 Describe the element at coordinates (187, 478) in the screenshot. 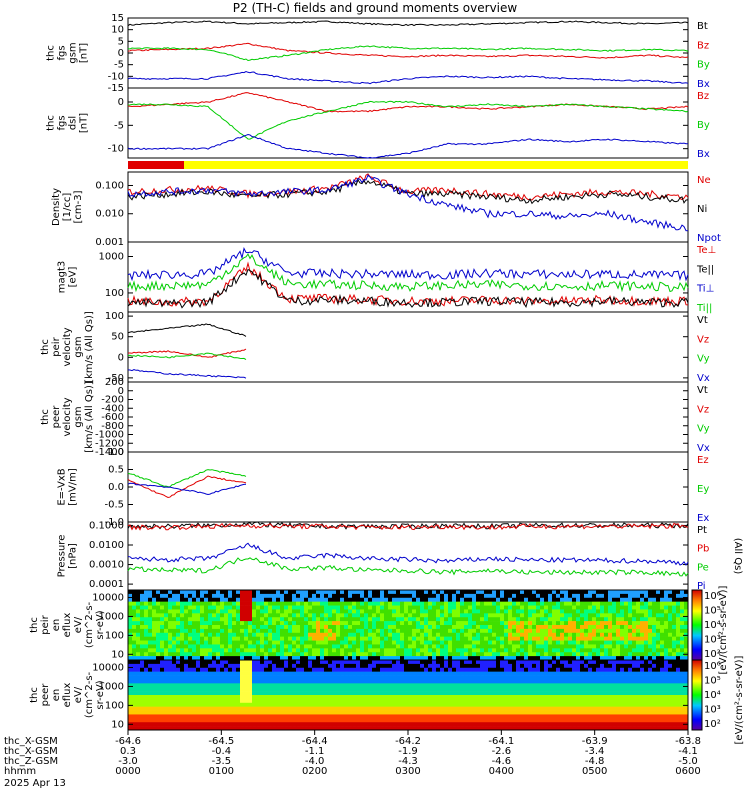

I see `series-line-Ey` at that location.